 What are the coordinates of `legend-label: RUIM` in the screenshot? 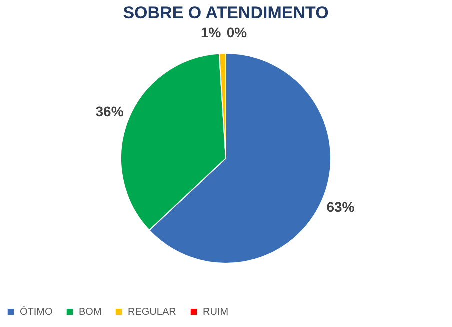 It's located at (216, 312).